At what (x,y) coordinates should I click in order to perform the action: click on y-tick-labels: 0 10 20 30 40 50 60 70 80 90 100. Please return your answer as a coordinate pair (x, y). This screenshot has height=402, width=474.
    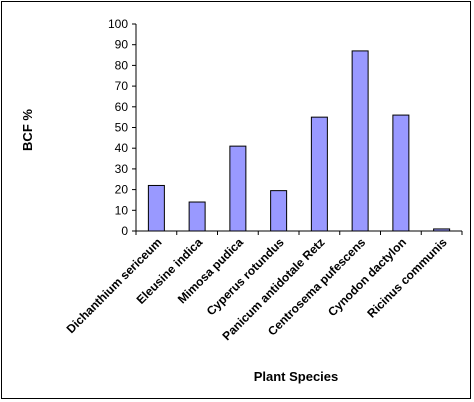
    Looking at the image, I should click on (118, 127).